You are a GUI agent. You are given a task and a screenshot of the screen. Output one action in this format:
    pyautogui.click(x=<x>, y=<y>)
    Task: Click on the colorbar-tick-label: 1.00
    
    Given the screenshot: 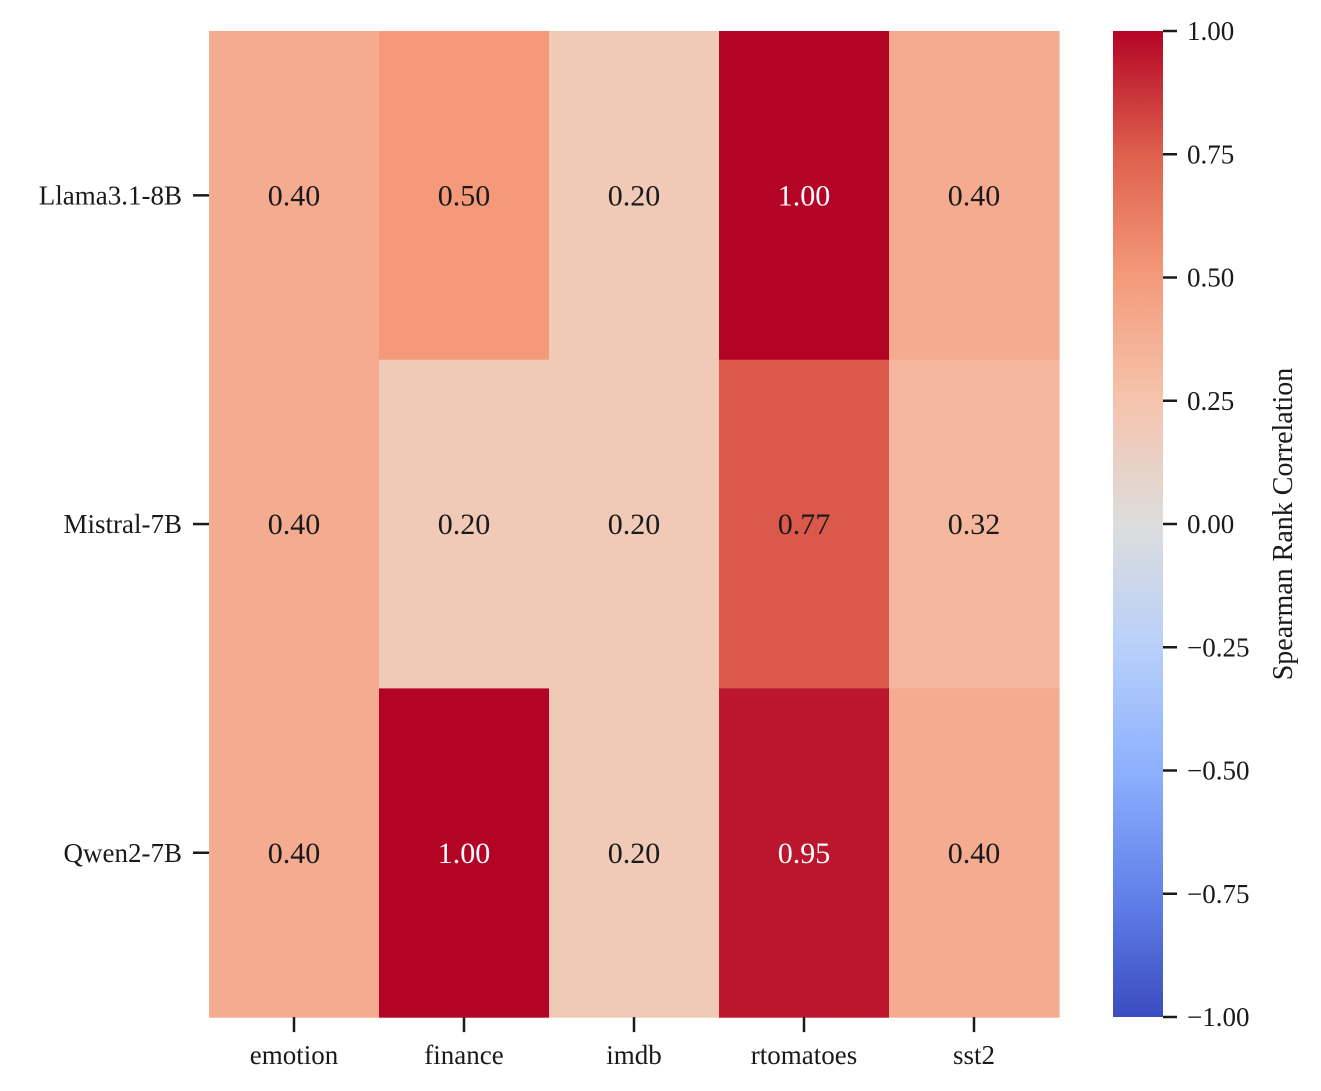 What is the action you would take?
    pyautogui.click(x=1210, y=31)
    